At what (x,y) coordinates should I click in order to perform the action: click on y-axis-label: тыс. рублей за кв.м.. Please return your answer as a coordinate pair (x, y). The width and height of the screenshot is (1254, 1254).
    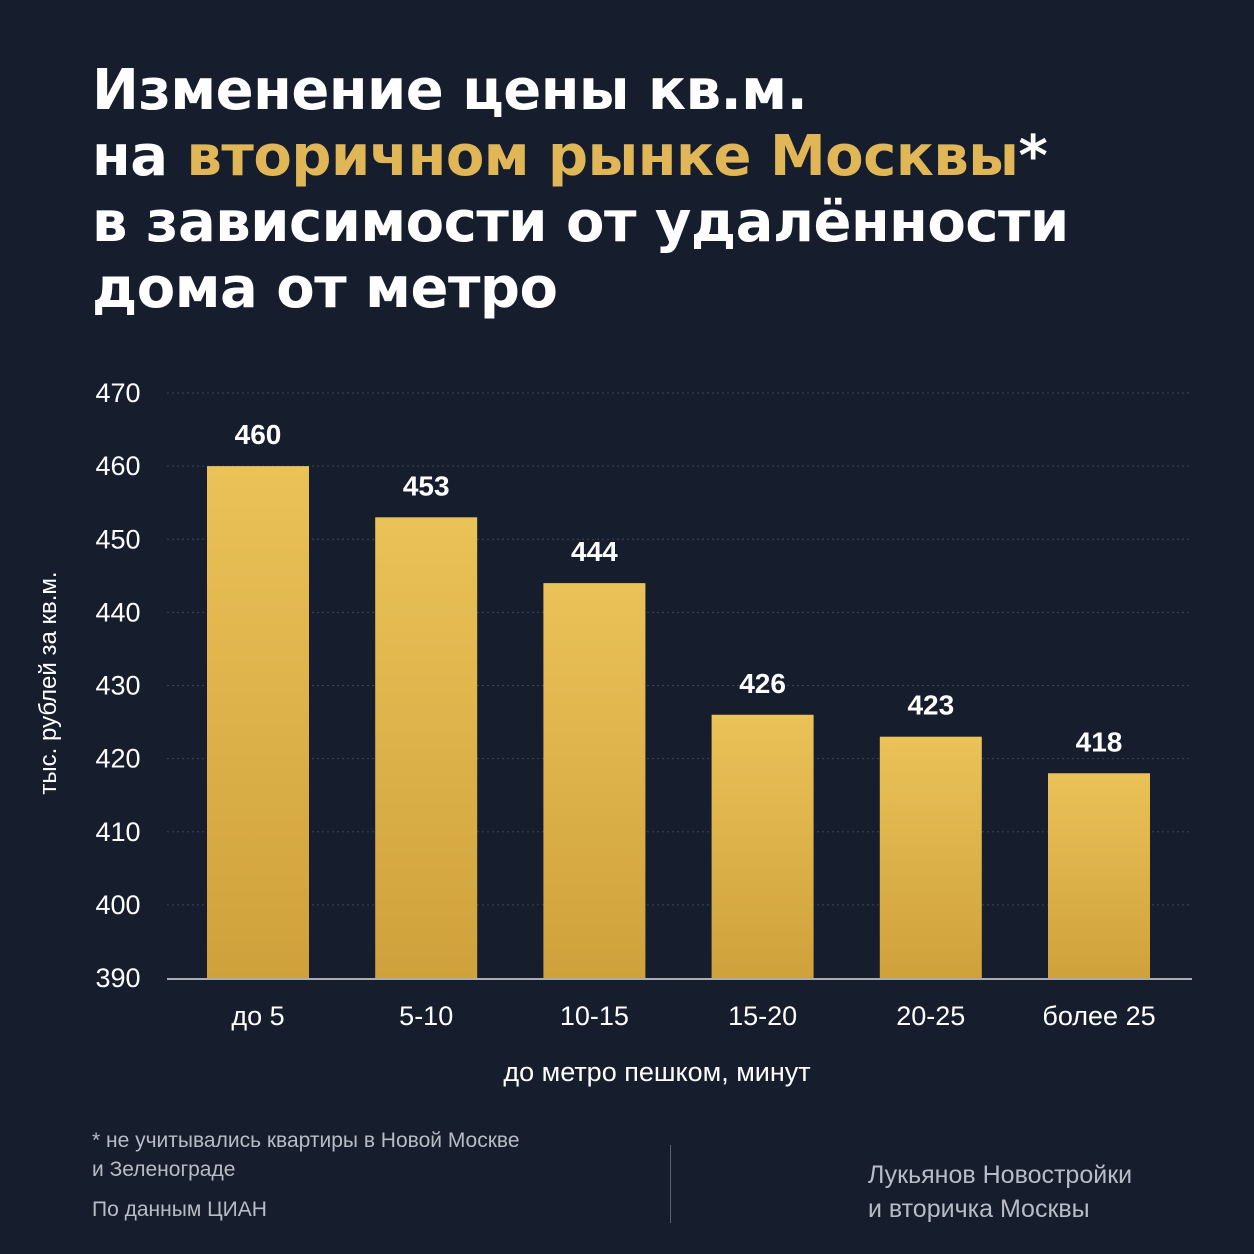
    Looking at the image, I should click on (48, 682).